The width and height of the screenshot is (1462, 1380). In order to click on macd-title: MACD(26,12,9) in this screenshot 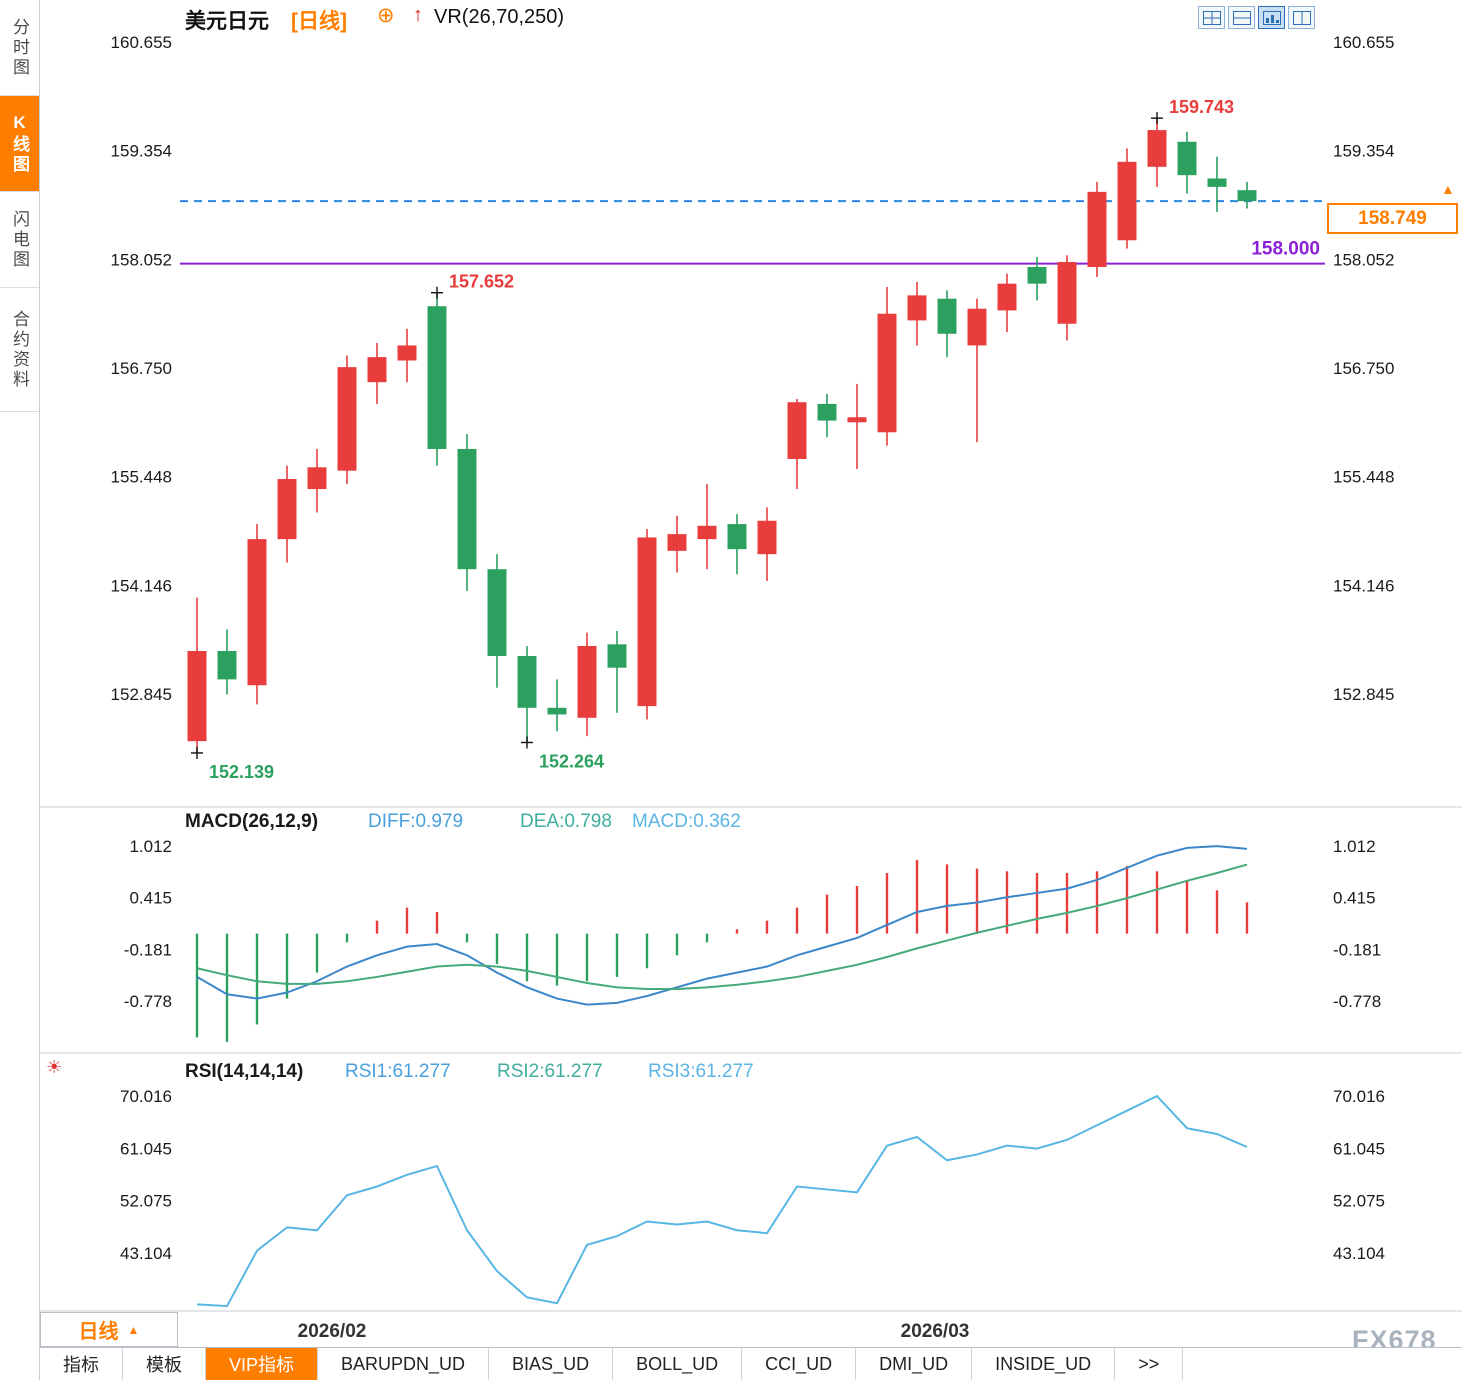, I will do `click(252, 821)`.